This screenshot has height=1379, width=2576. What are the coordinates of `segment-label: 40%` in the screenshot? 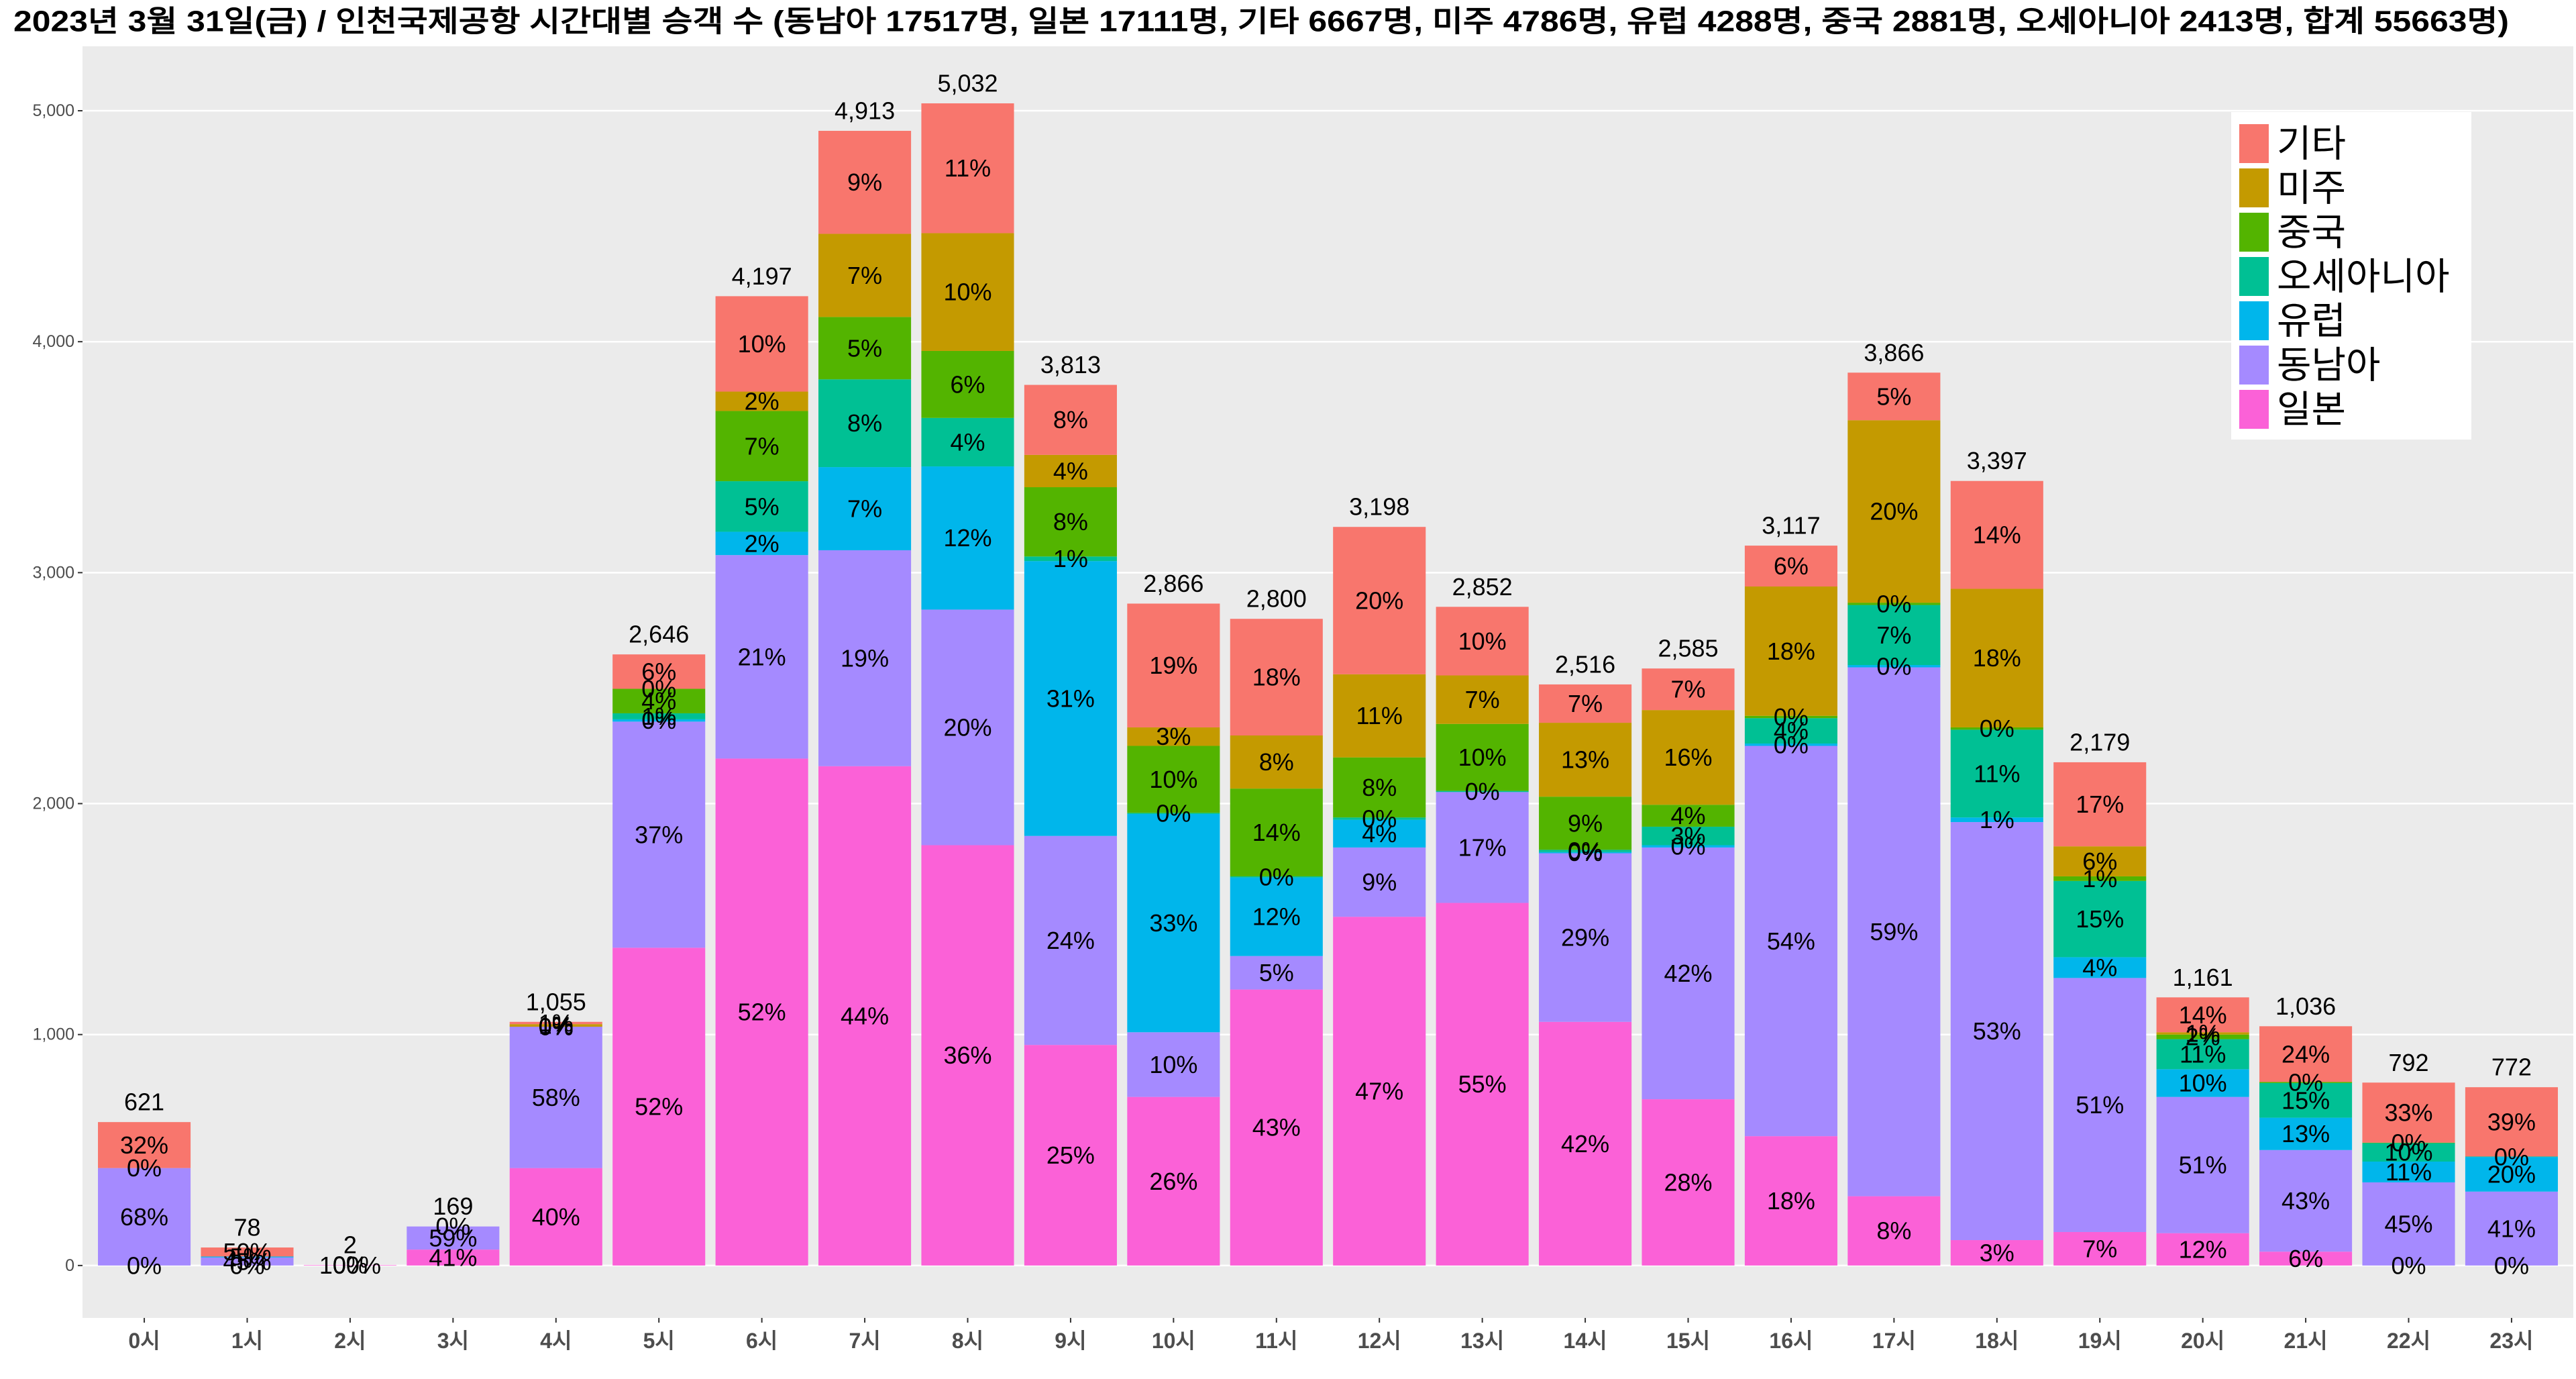 It's located at (556, 1217).